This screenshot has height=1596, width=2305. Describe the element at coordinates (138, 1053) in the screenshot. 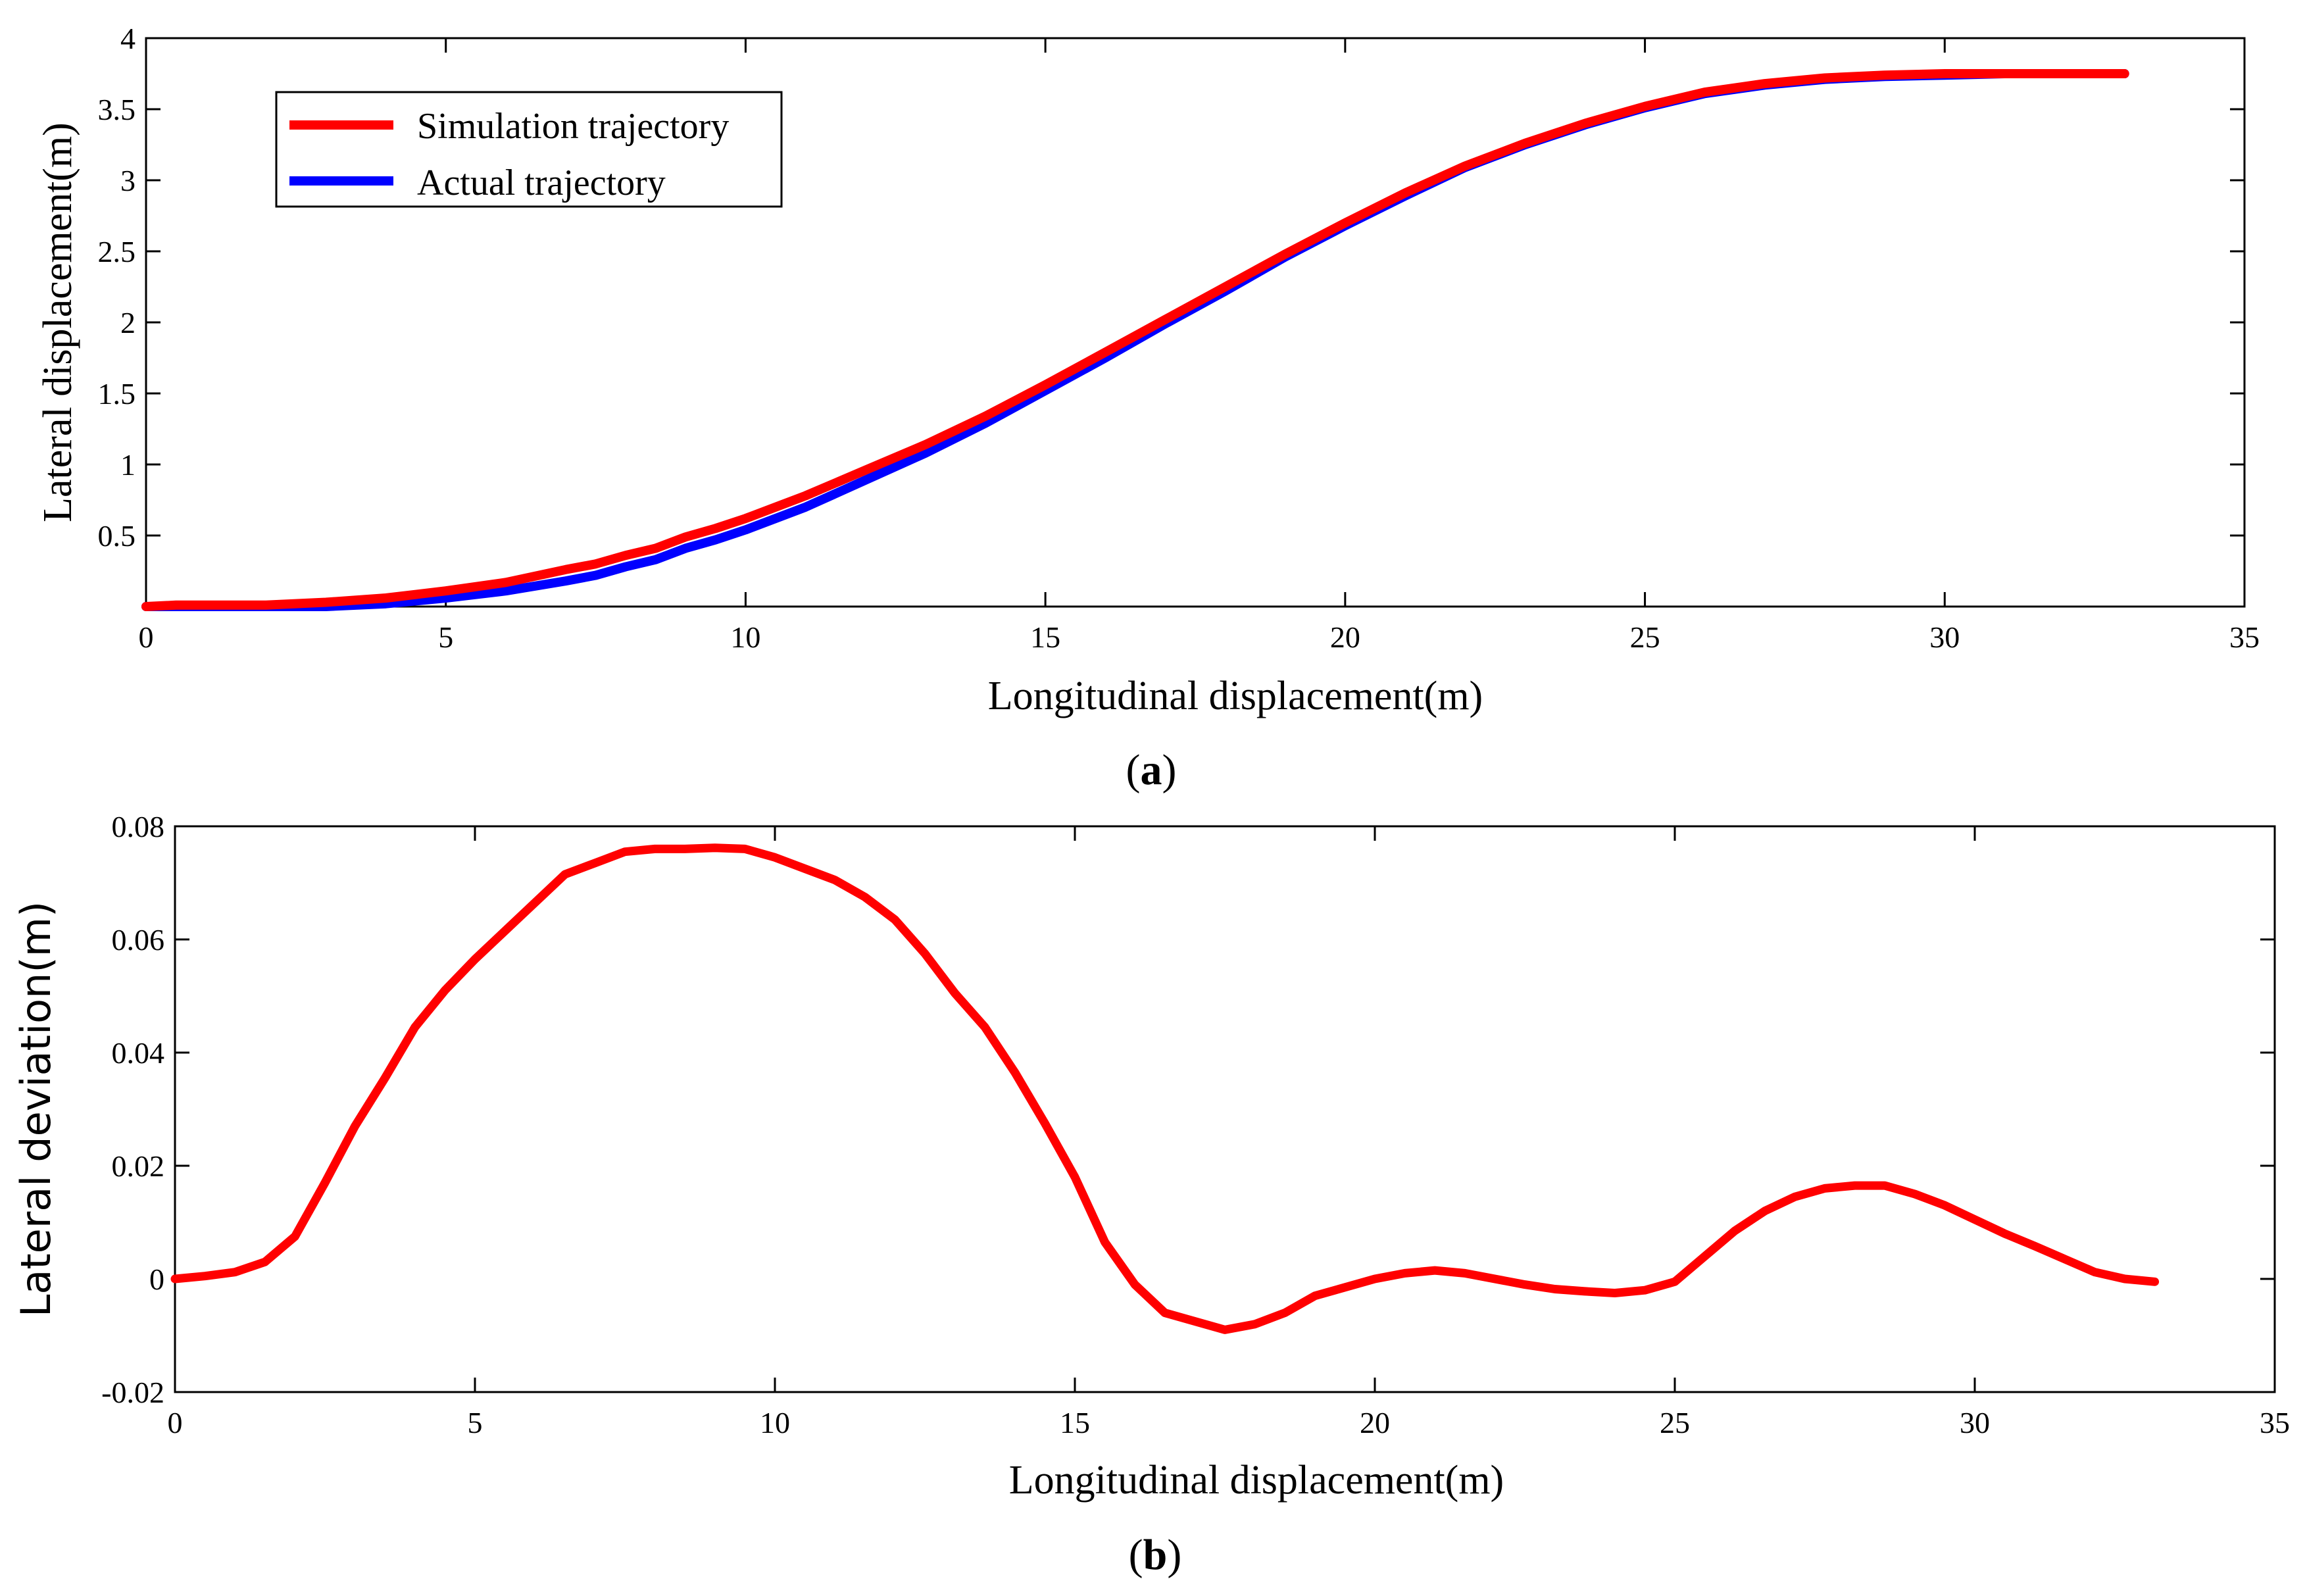

I see `chart-b-ytick-label: 0.04` at that location.